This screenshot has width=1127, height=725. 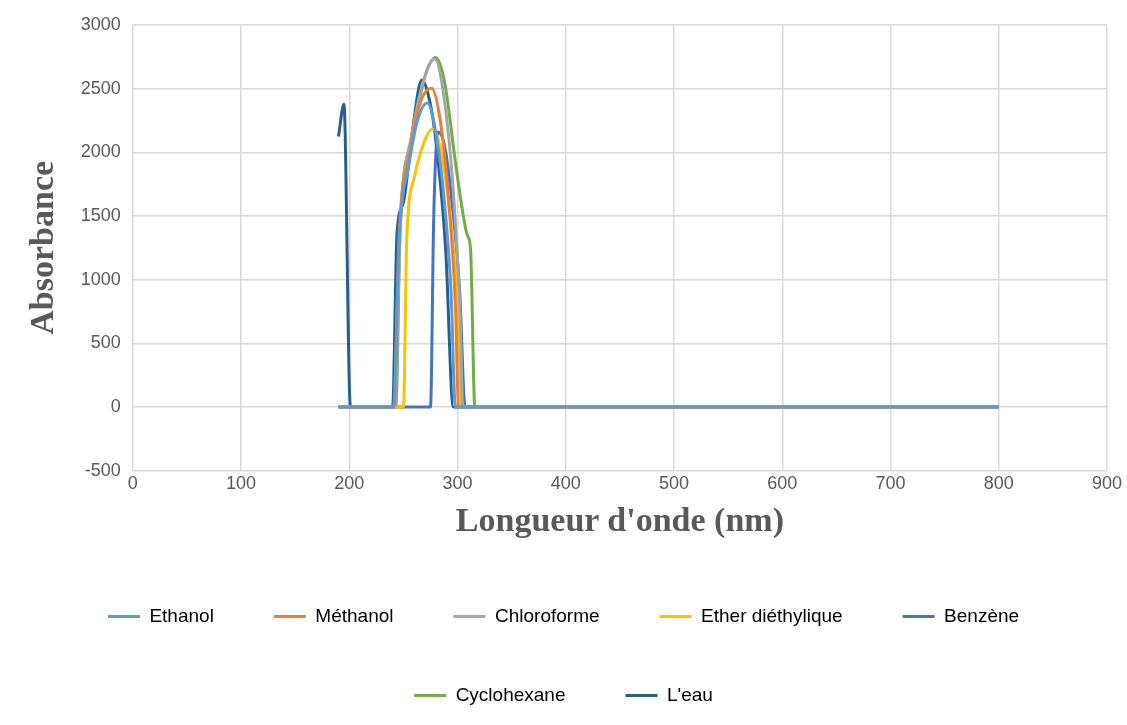 I want to click on x-tick-label: 200, so click(x=349, y=483).